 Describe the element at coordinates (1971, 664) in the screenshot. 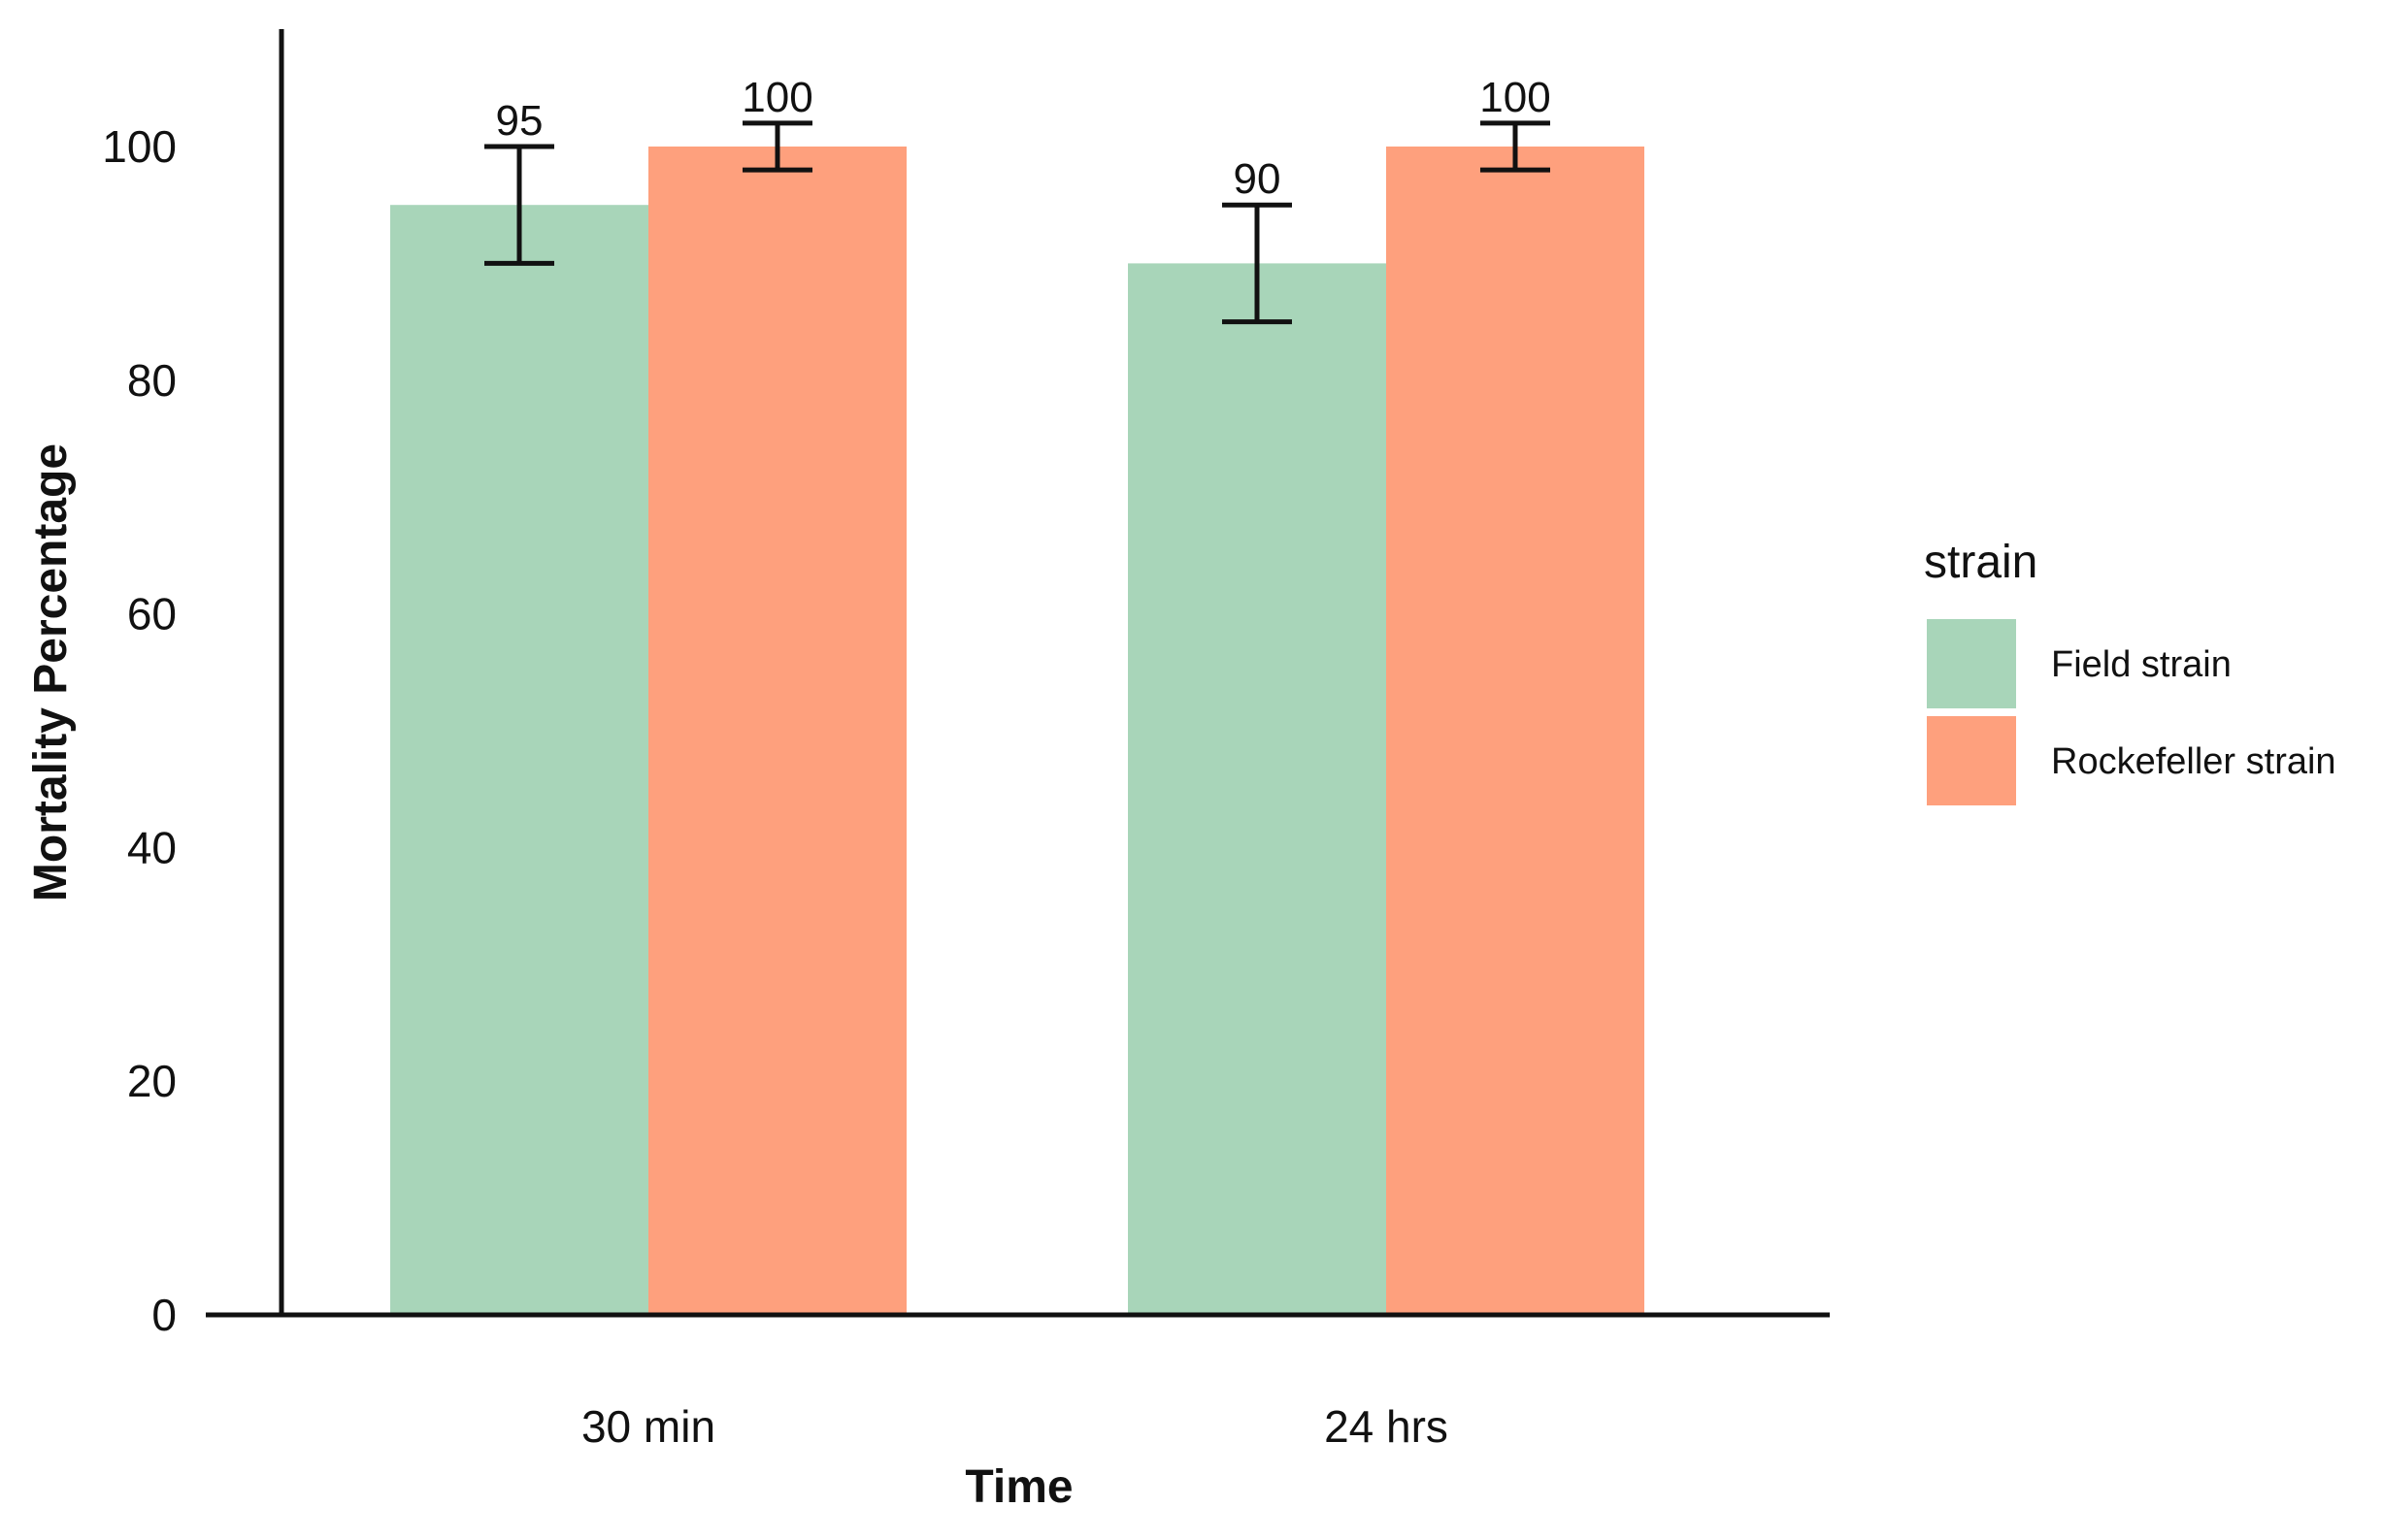

I see `legend-key-field-strain` at that location.